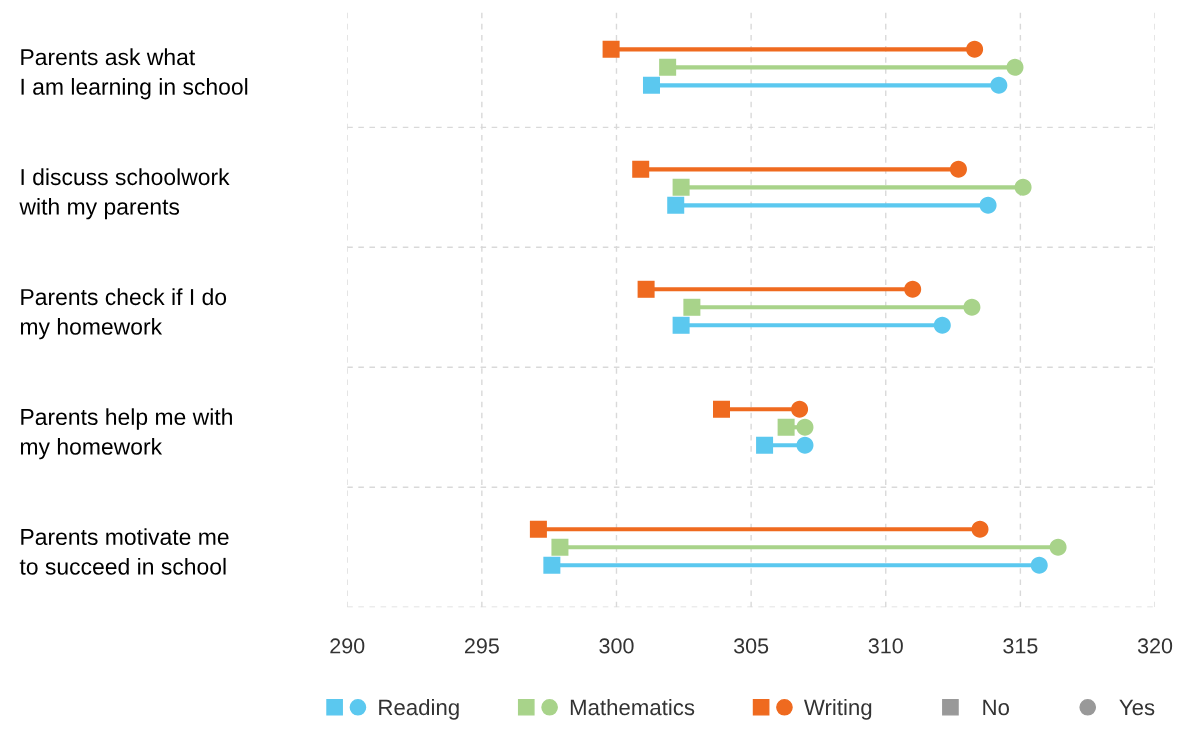 This screenshot has height=736, width=1181. Describe the element at coordinates (123, 314) in the screenshot. I see `y-tick-label: Parents check if I do my homework` at that location.